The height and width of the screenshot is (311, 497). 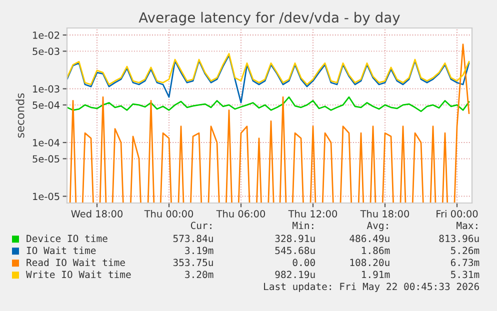 I want to click on text: 353.75u, so click(x=193, y=262).